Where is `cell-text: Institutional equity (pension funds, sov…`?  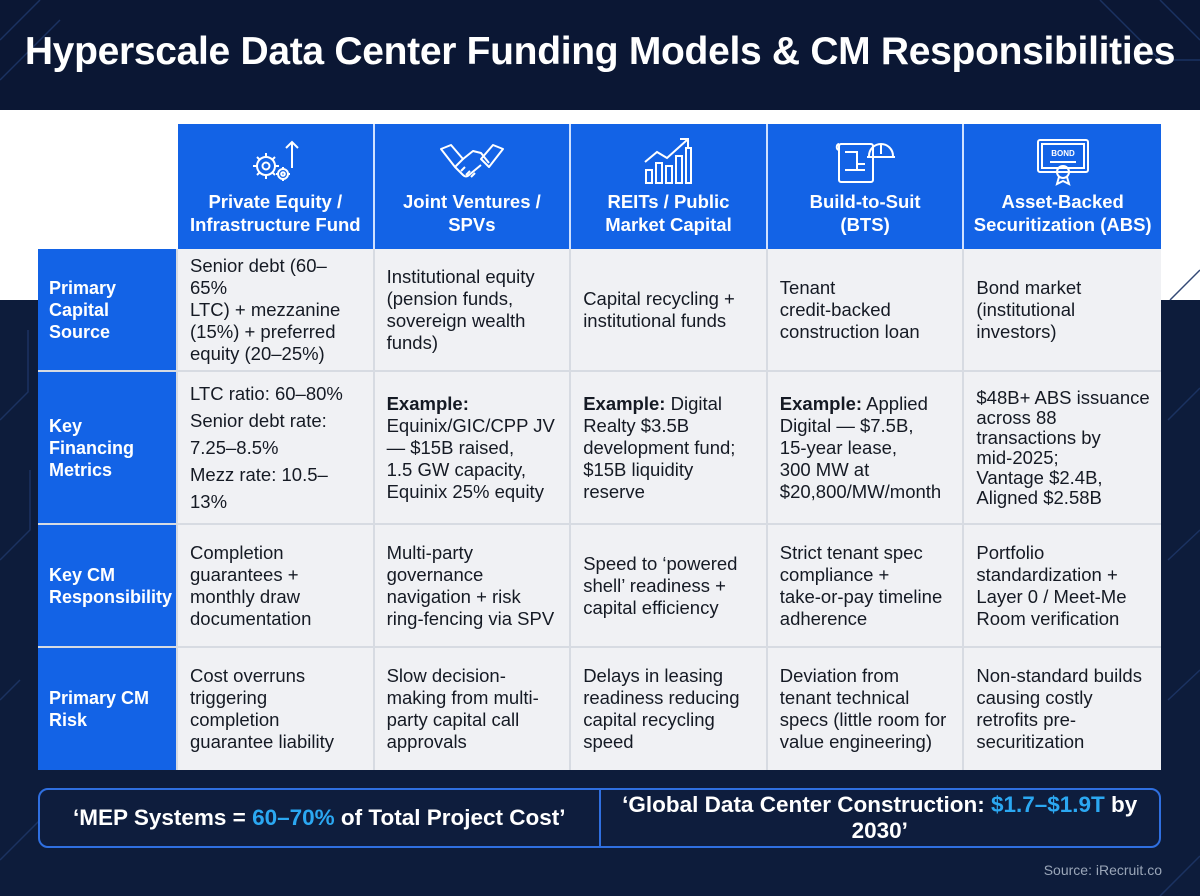
cell-text: Institutional equity (pension funds, sov… is located at coordinates (460, 309).